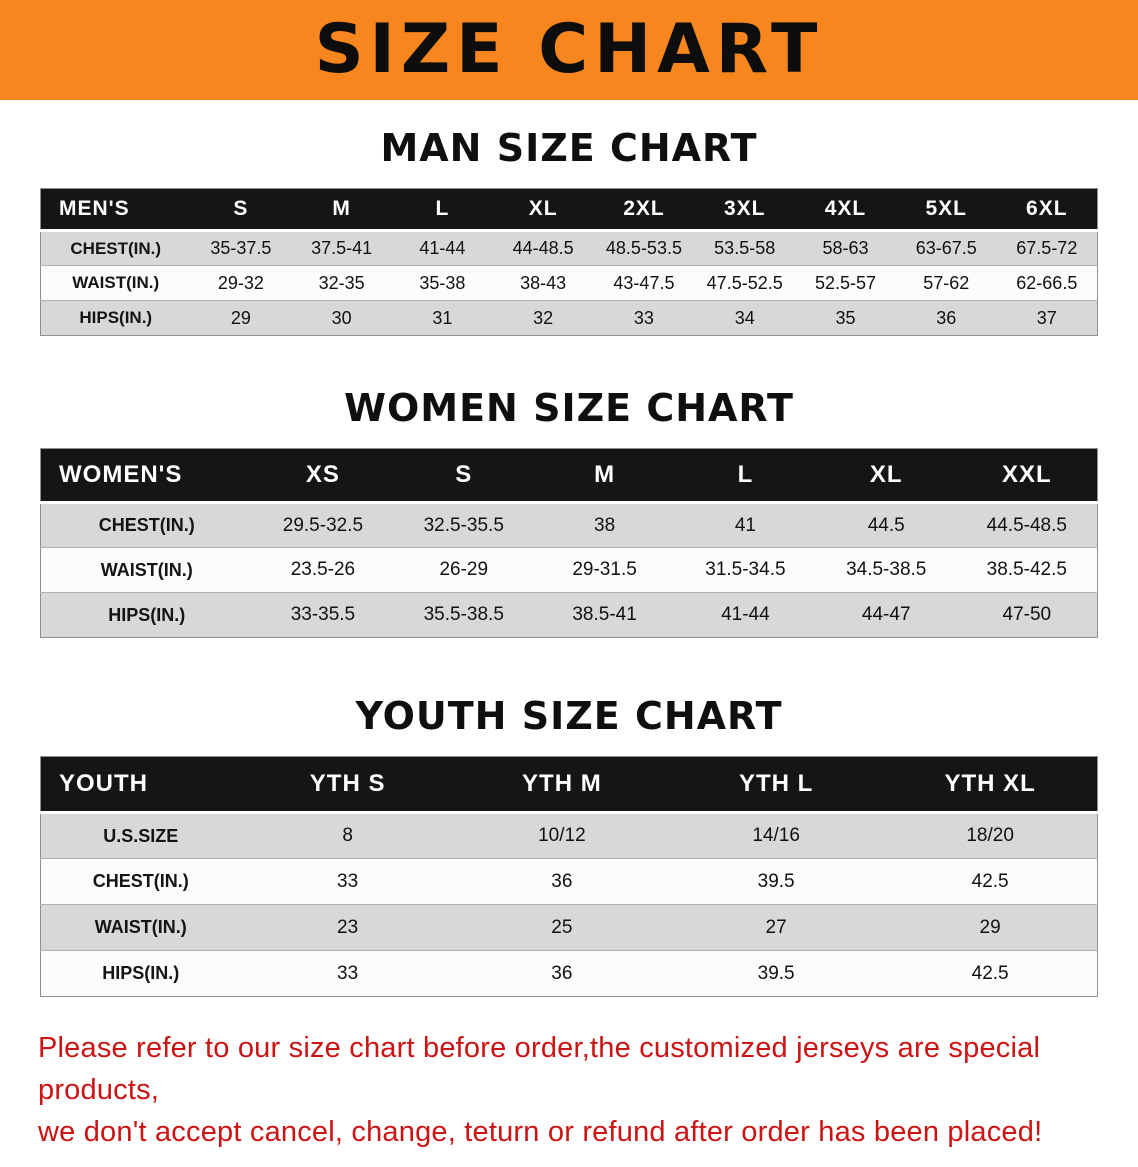 The width and height of the screenshot is (1138, 1167). I want to click on table-row: HIPS(IN.) 29 30 31 32 33 34 35 36 37, so click(569, 318).